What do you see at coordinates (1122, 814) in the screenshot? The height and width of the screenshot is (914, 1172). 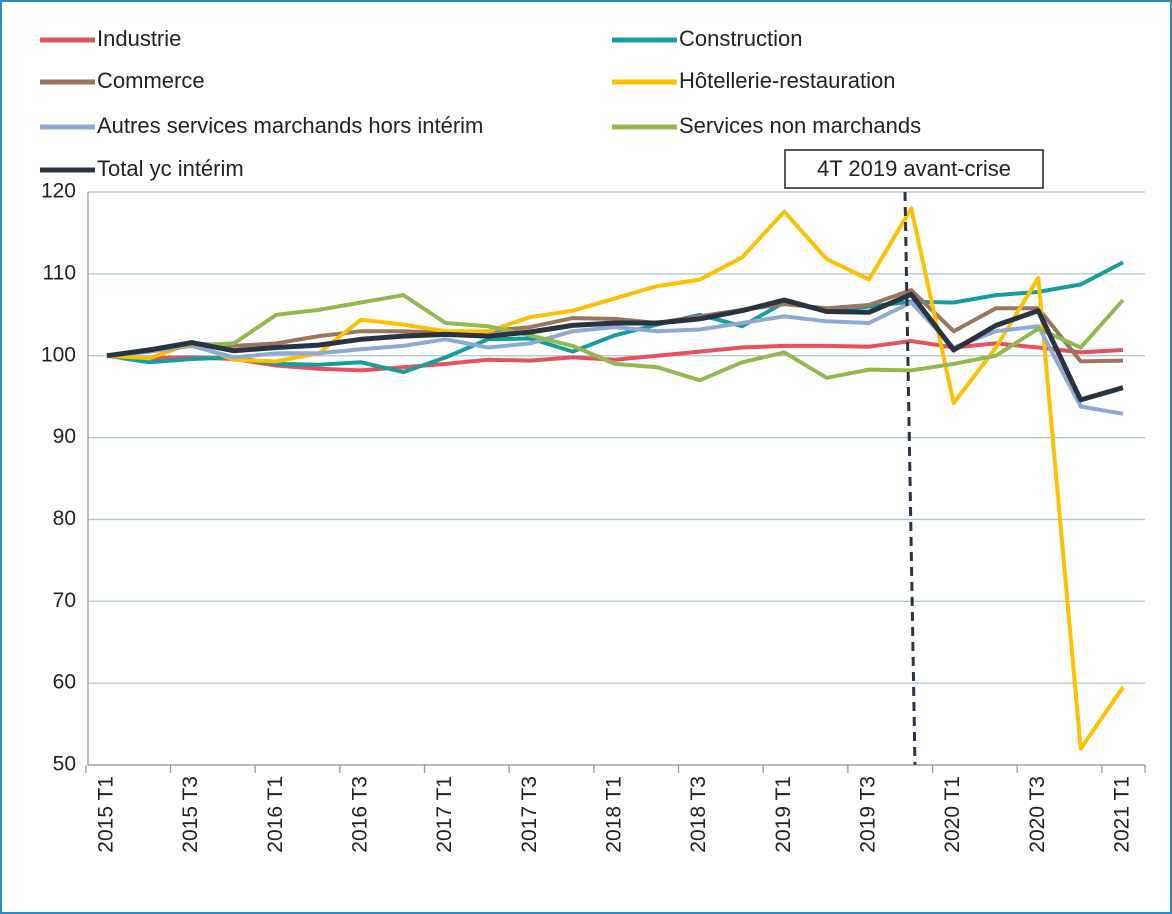 I see `x-tick-label: 2021 T1` at bounding box center [1122, 814].